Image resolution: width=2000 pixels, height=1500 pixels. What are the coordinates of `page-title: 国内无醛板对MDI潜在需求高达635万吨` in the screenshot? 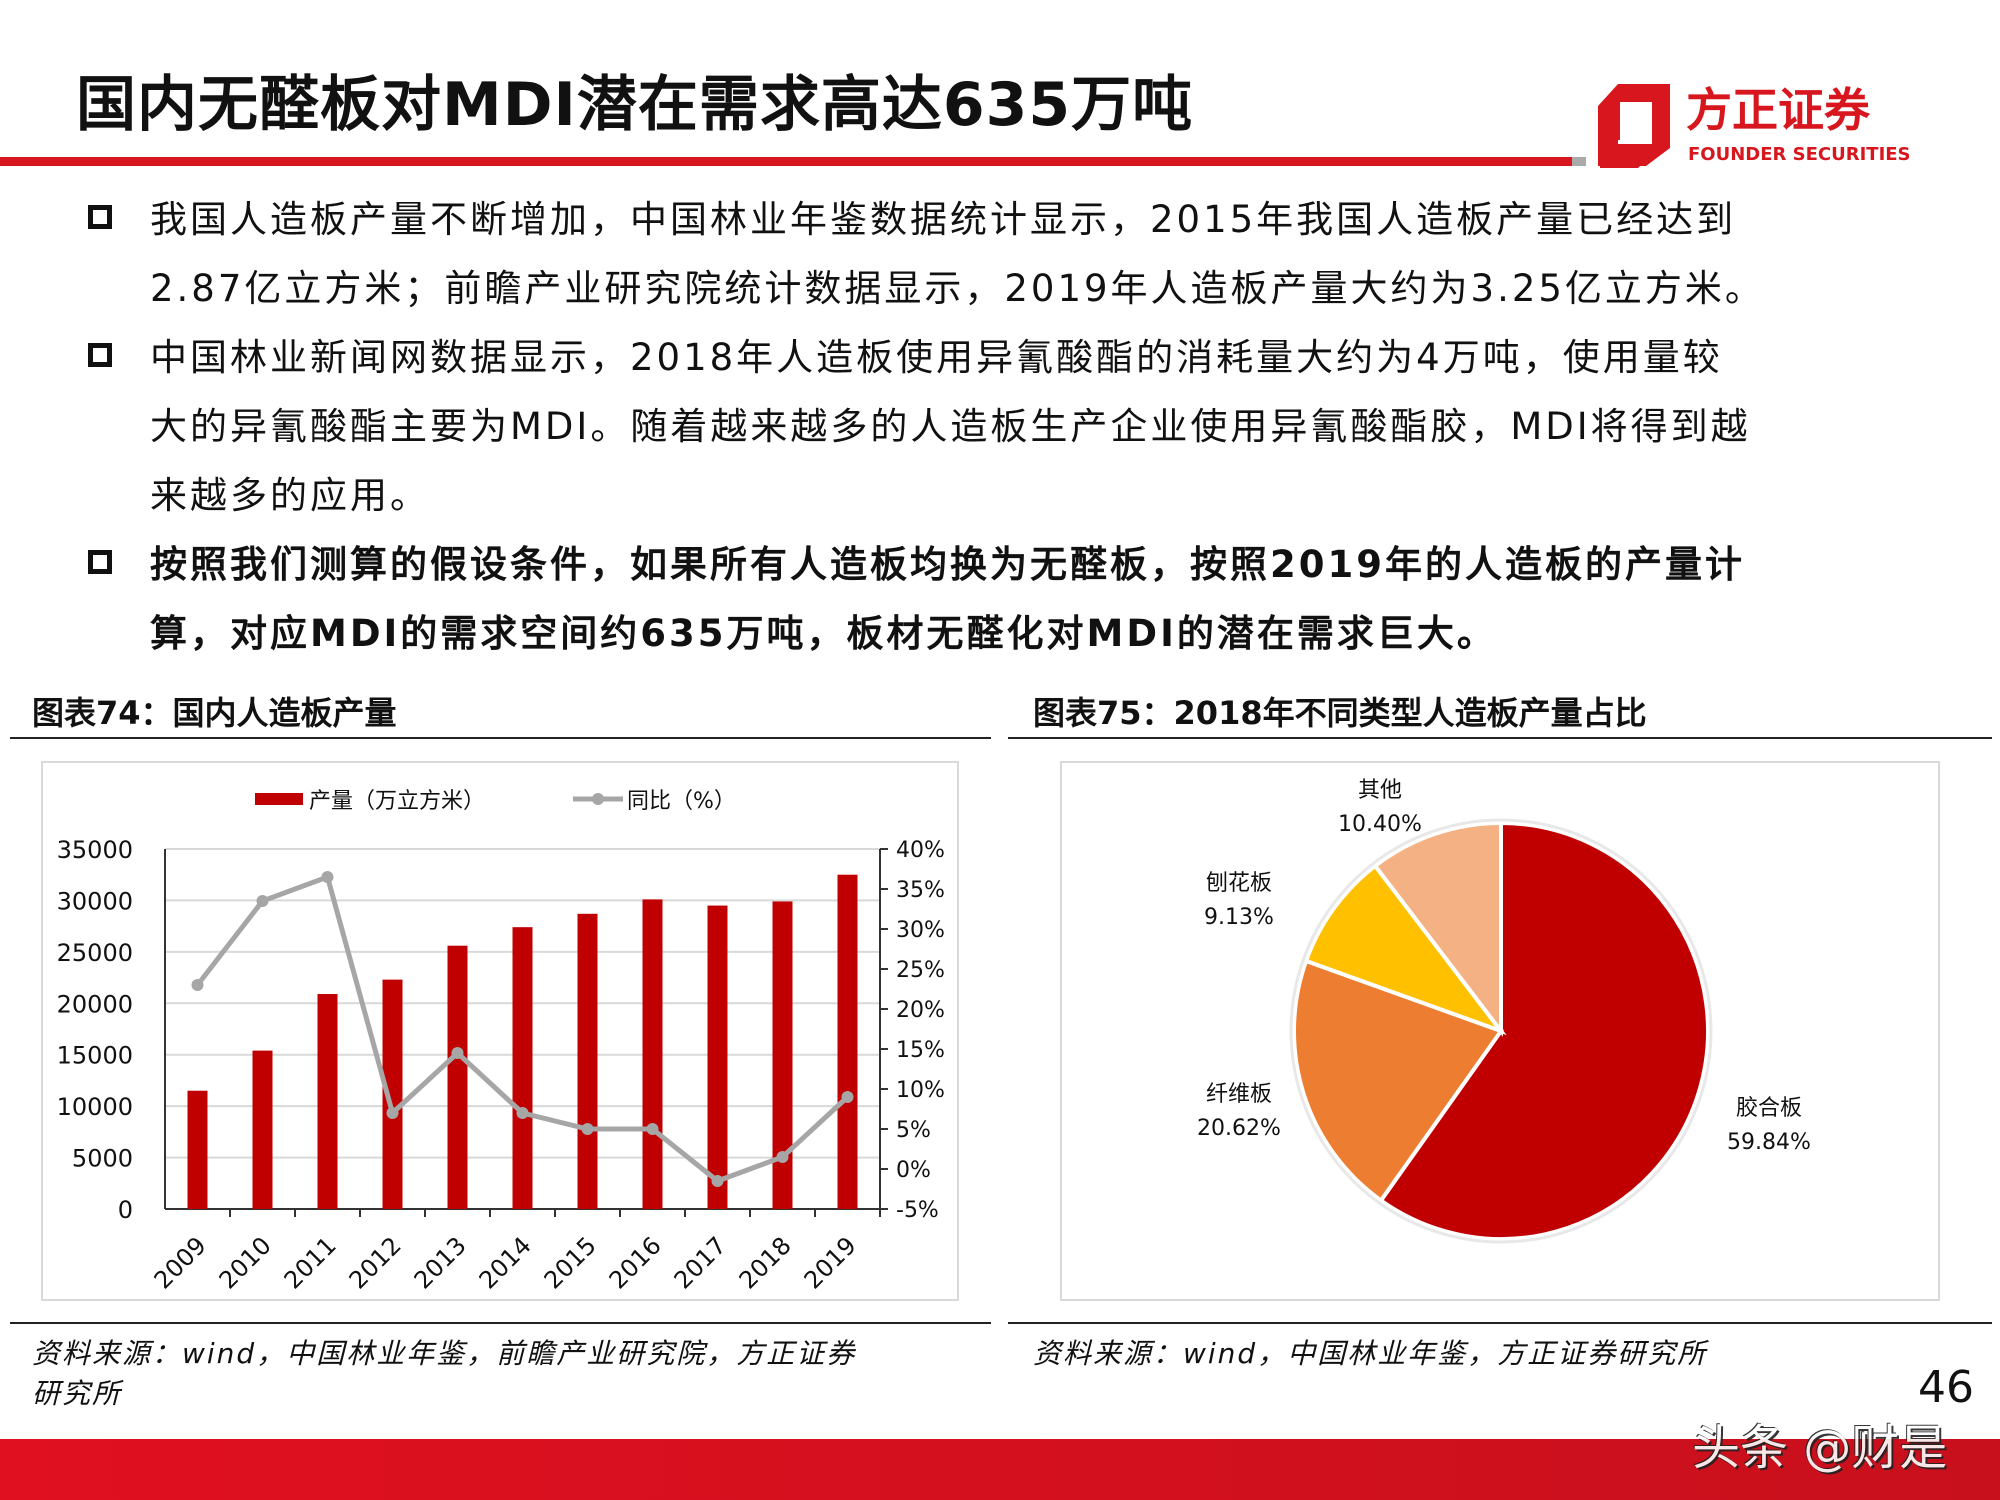 It's located at (635, 105).